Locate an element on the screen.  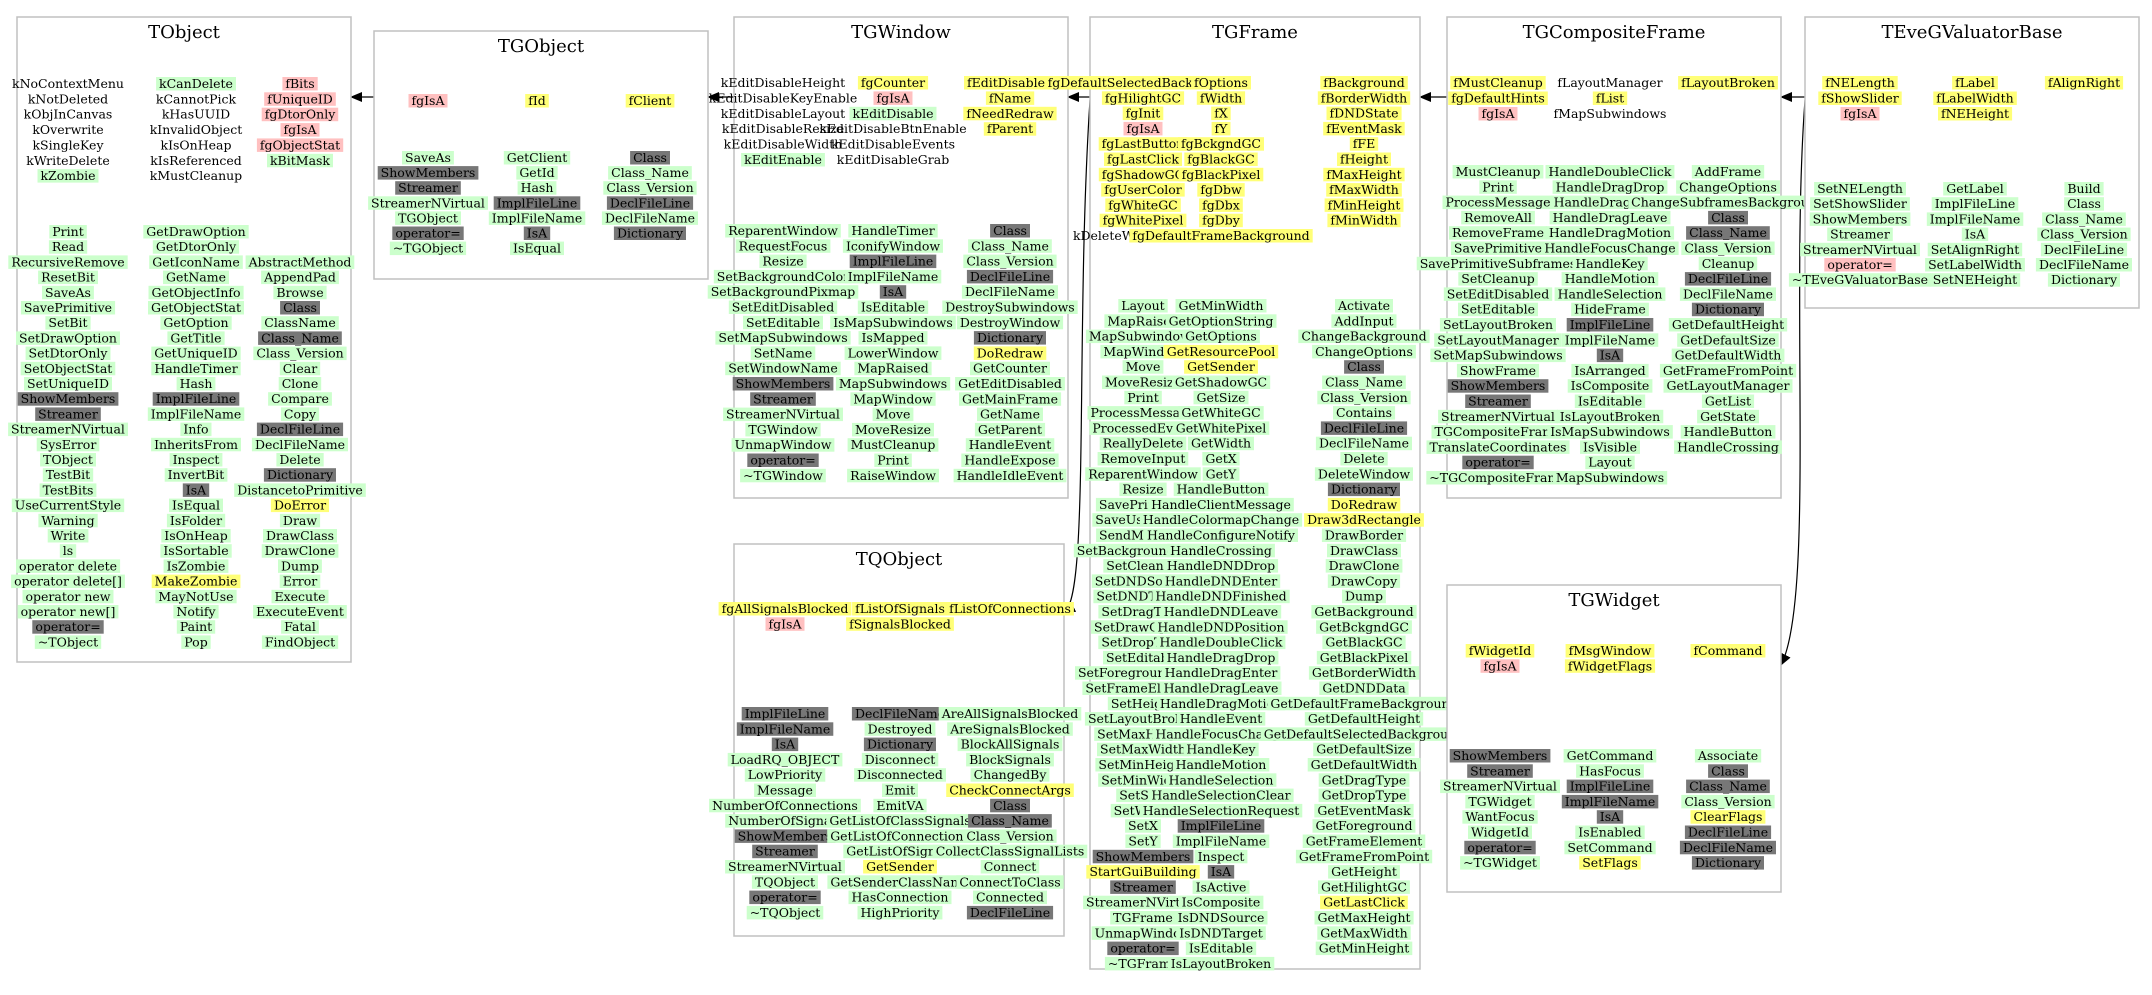
member-handlecrossing: HandleCrossing is located at coordinates (1728, 446).